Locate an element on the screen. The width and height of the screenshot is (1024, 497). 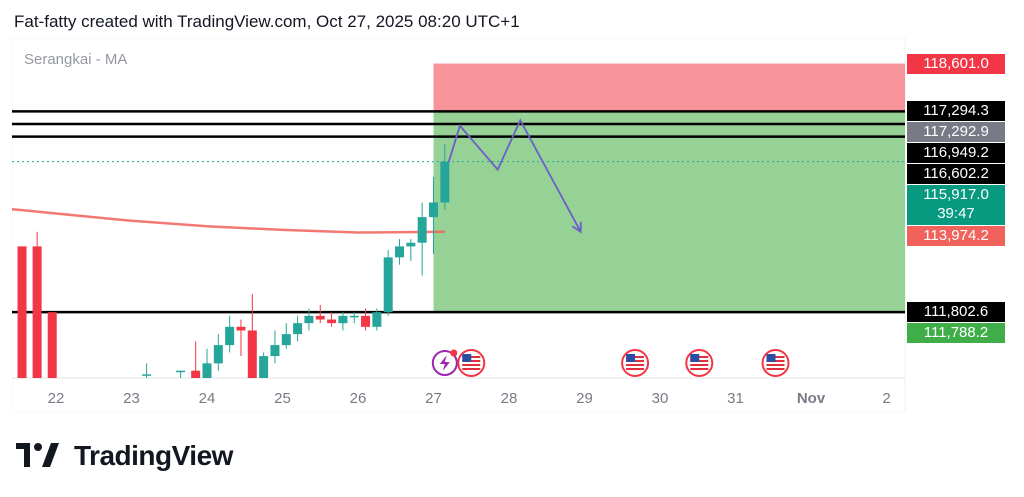
price-label-value: 111,788.2 is located at coordinates (956, 333).